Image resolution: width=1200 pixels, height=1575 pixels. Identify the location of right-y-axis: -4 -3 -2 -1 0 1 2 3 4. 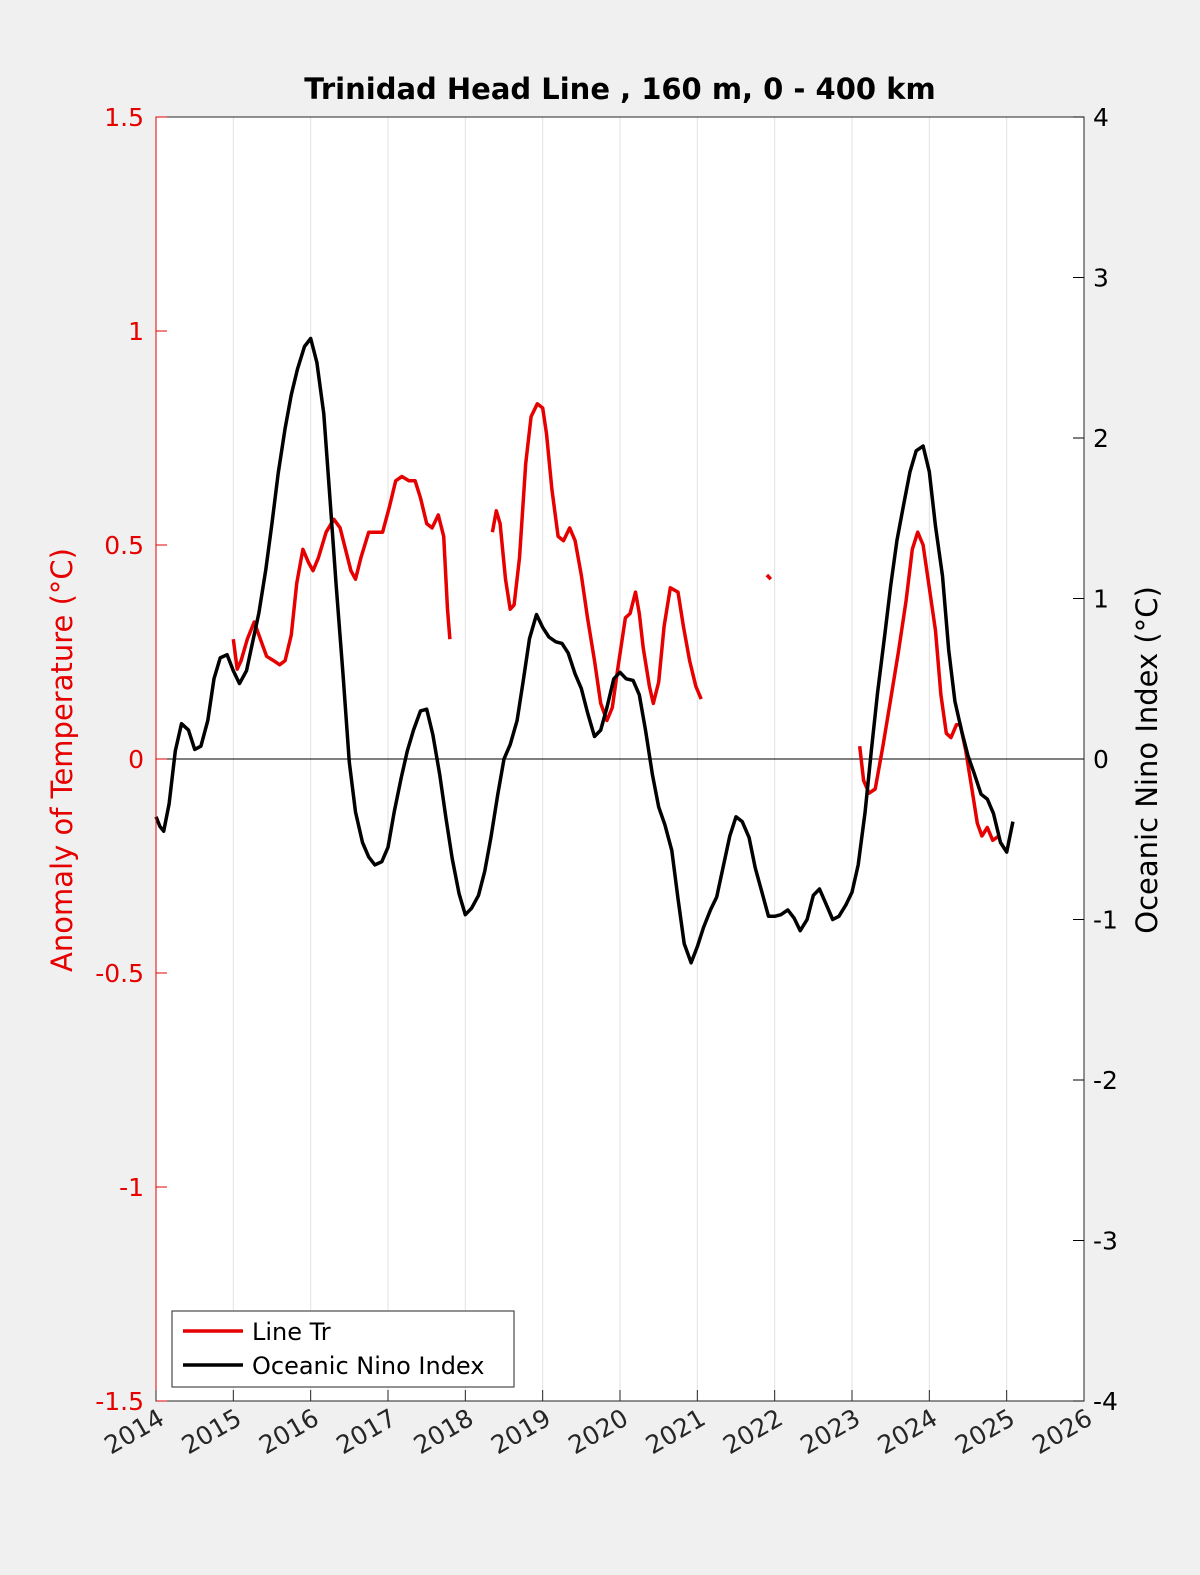
(1095, 759).